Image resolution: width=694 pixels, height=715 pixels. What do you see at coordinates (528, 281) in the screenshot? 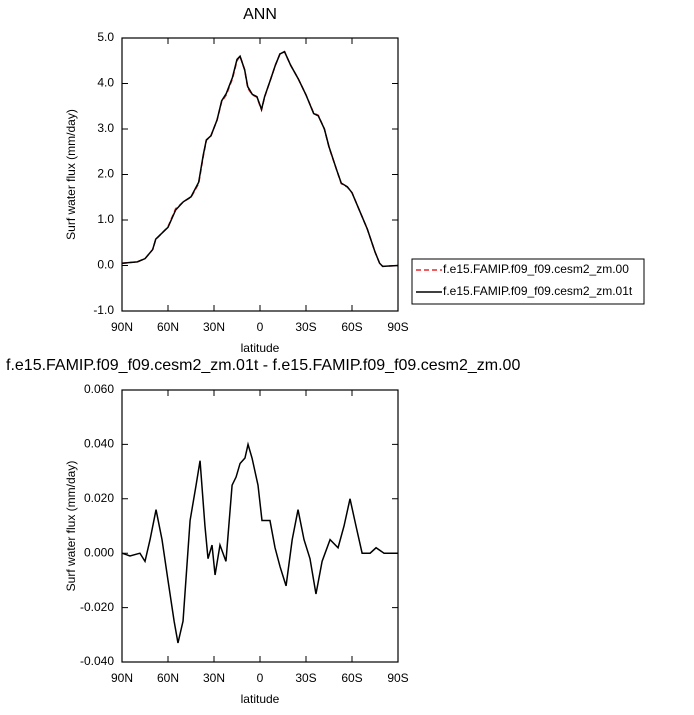
I see `legend-box` at bounding box center [528, 281].